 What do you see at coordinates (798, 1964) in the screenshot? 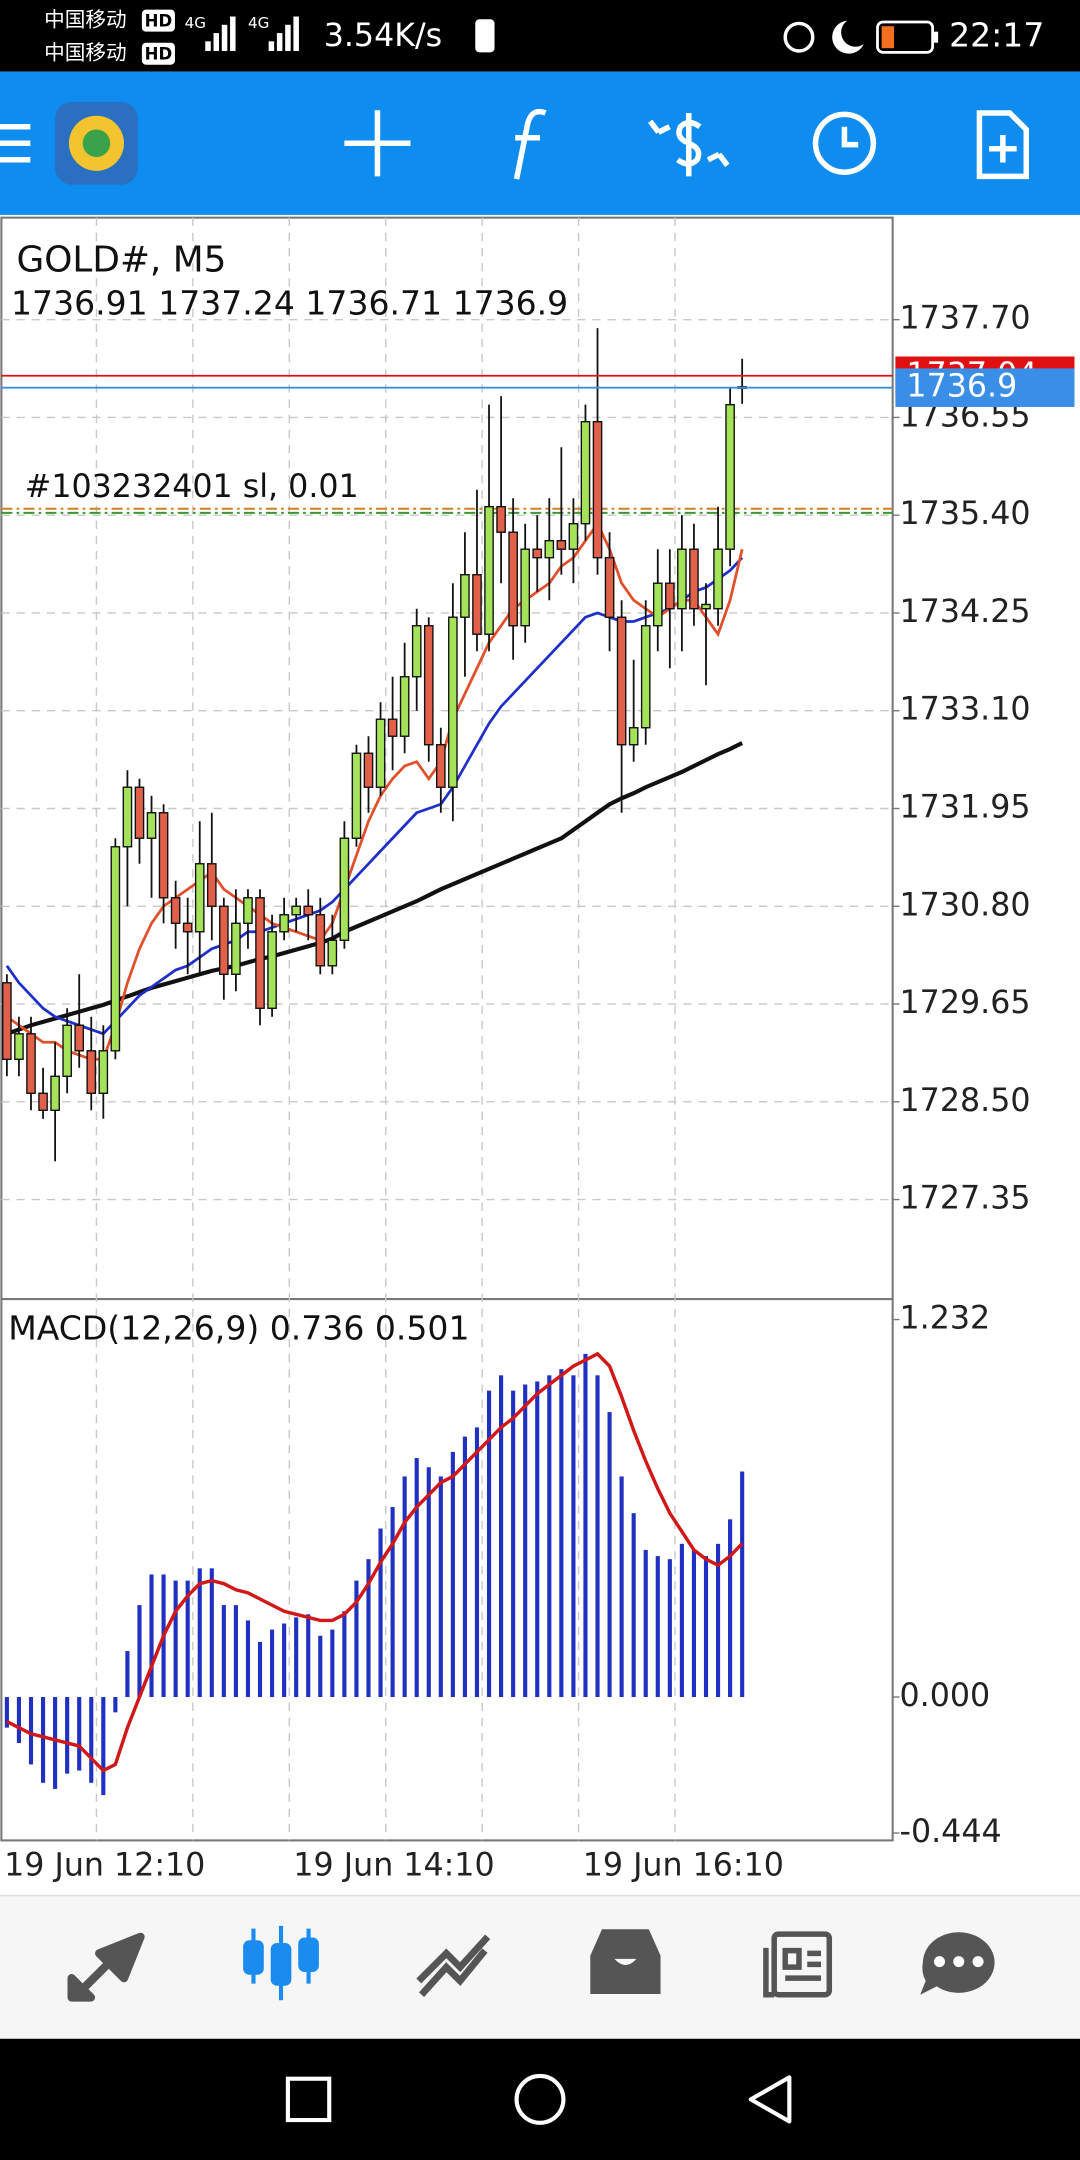
I see `news-tab` at bounding box center [798, 1964].